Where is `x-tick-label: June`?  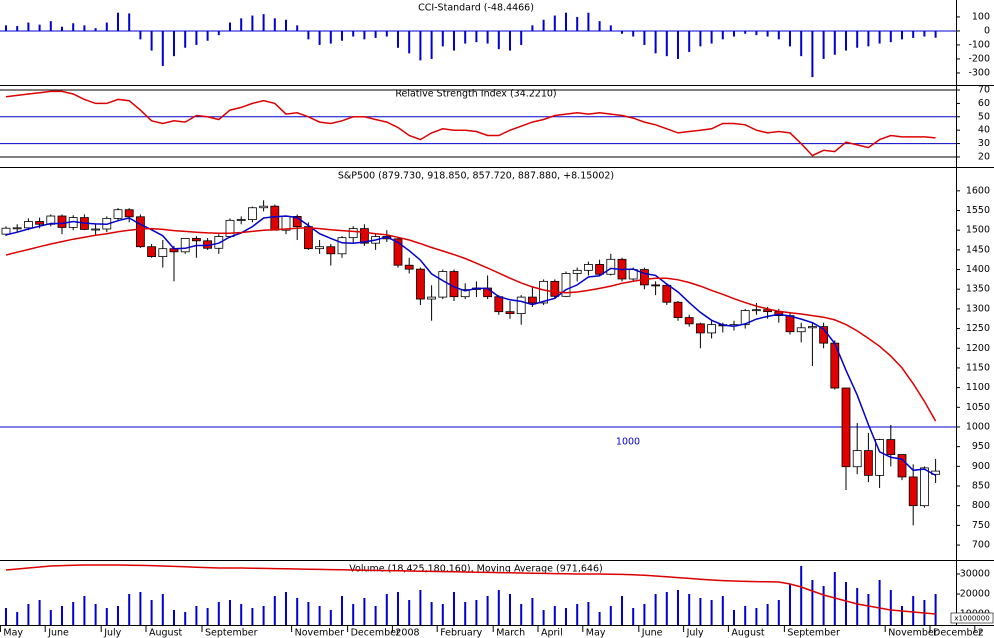
x-tick-label: June is located at coordinates (652, 633).